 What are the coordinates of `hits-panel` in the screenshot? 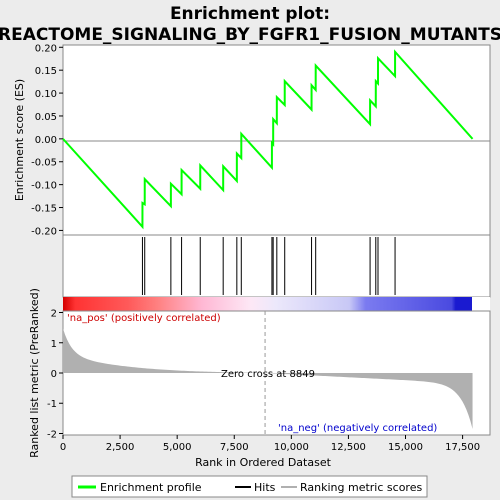 It's located at (276, 266).